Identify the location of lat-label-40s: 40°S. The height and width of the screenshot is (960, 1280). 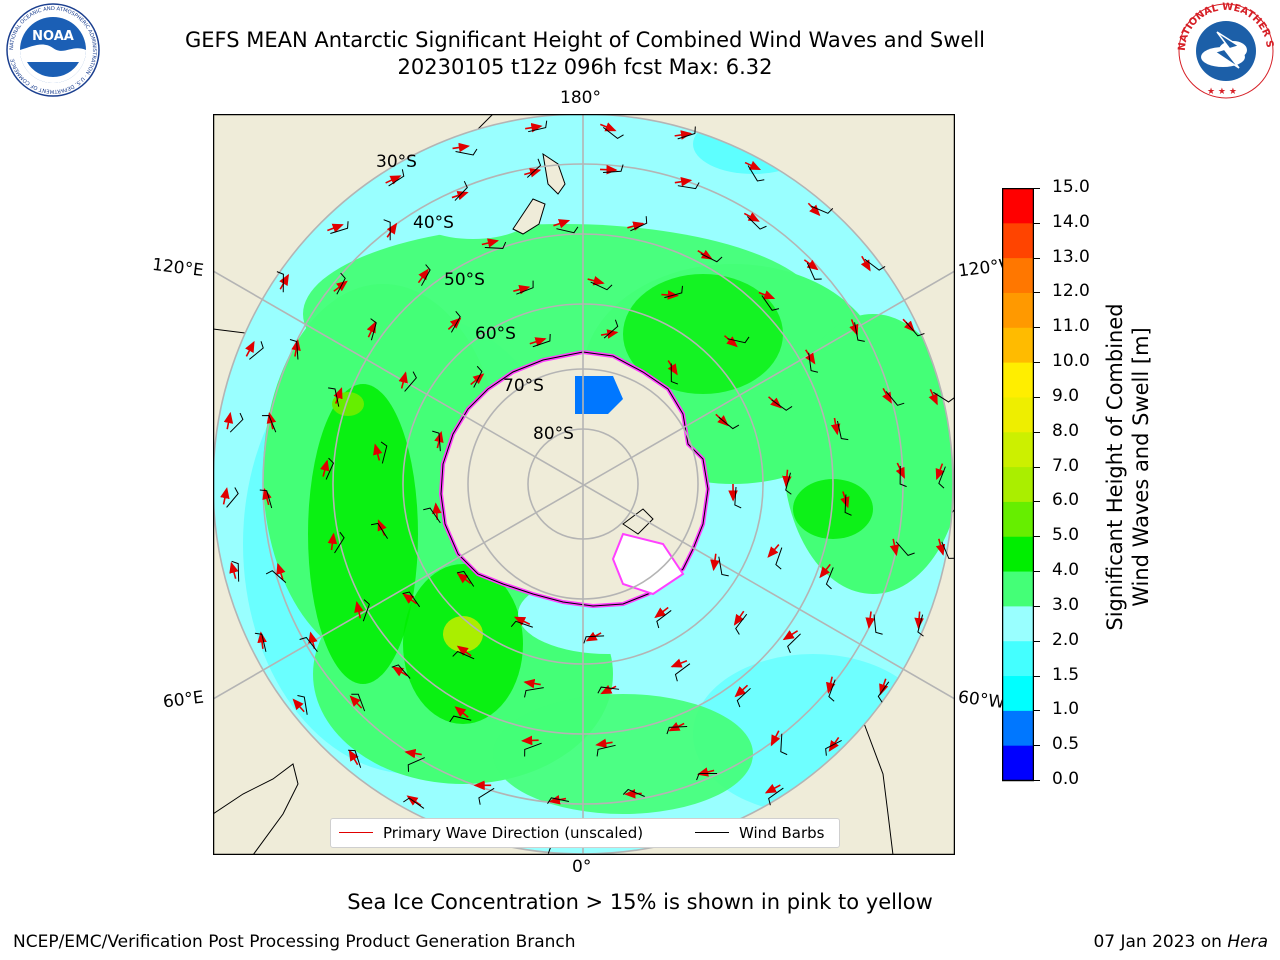
(433, 223).